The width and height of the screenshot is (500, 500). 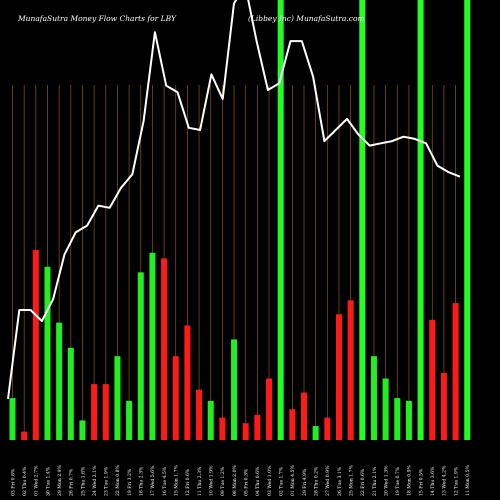 I want to click on x-label-31: 22 Fri 0.6%, so click(x=363, y=482).